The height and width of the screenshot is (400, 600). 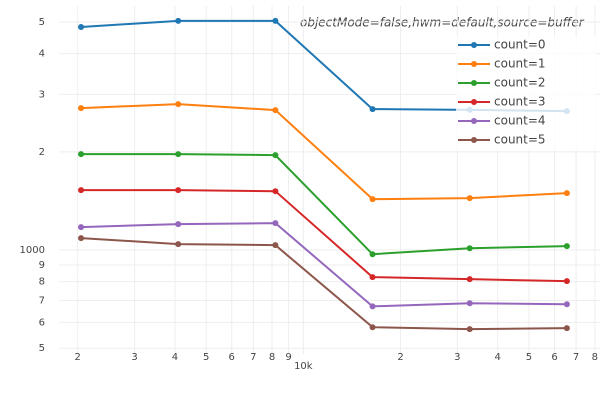 What do you see at coordinates (32, 250) in the screenshot?
I see `y-tick-label: 1000` at bounding box center [32, 250].